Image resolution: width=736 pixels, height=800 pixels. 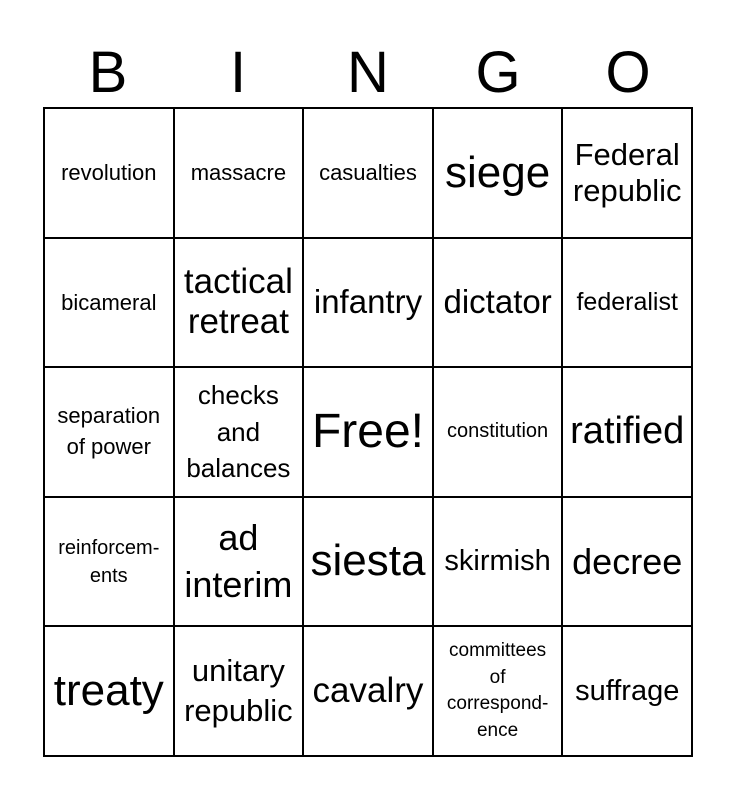 I want to click on bingo-header: B I N G O, so click(x=368, y=73).